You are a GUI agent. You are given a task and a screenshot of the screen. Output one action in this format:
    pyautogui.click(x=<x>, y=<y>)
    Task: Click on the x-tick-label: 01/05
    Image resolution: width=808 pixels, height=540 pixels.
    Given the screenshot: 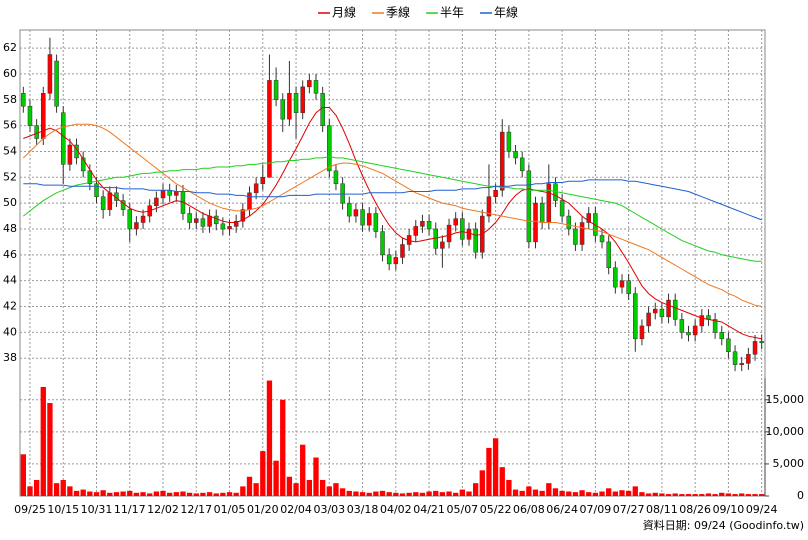 What is the action you would take?
    pyautogui.click(x=230, y=509)
    